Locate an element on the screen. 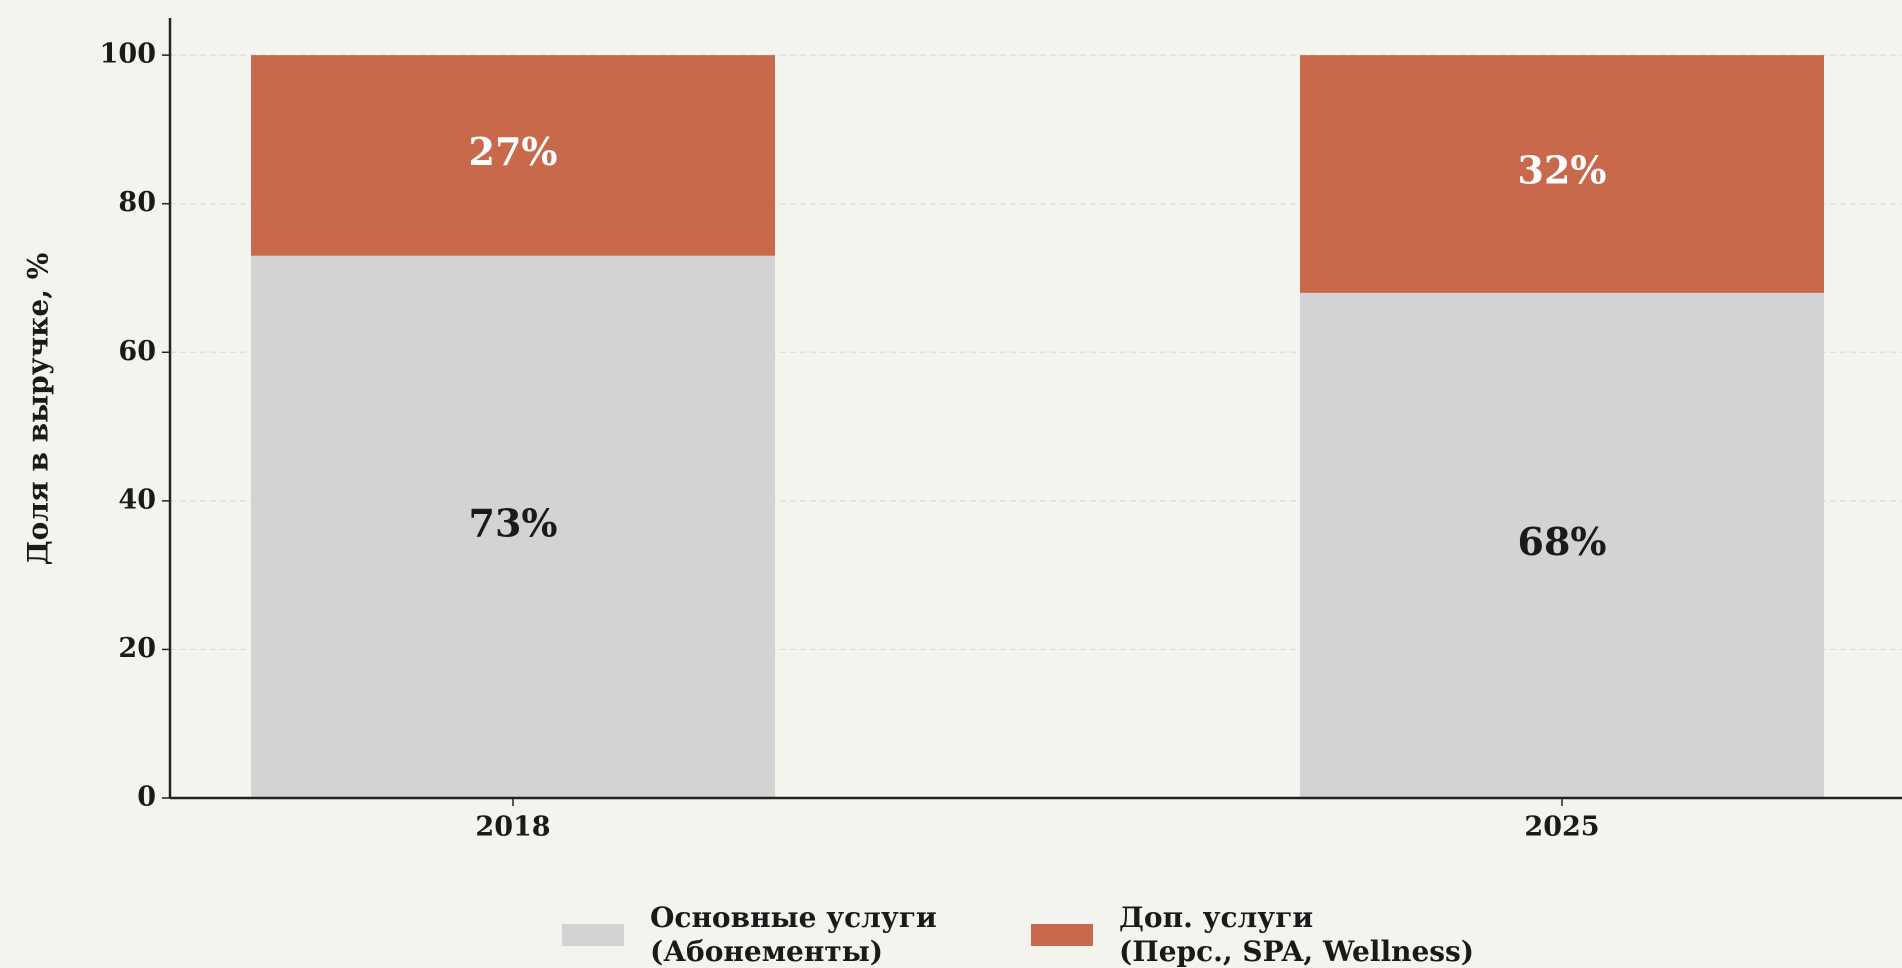 The image size is (1902, 968). value-label: 32% is located at coordinates (1562, 170).